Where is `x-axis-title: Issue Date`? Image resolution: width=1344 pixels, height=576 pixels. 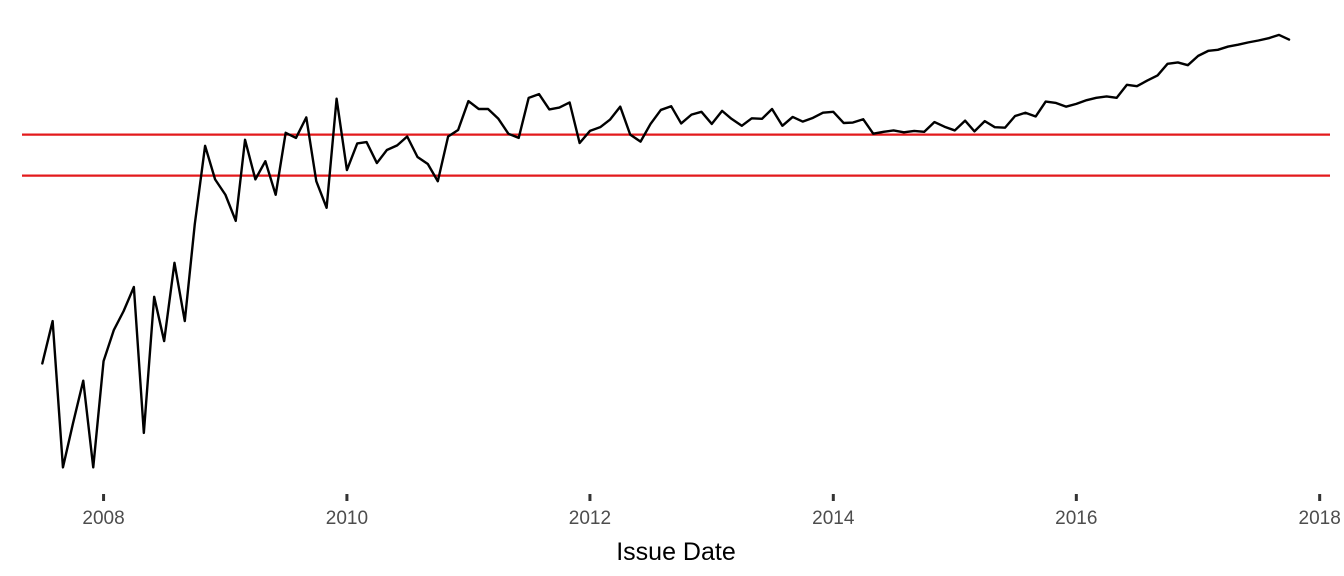 x-axis-title: Issue Date is located at coordinates (676, 552).